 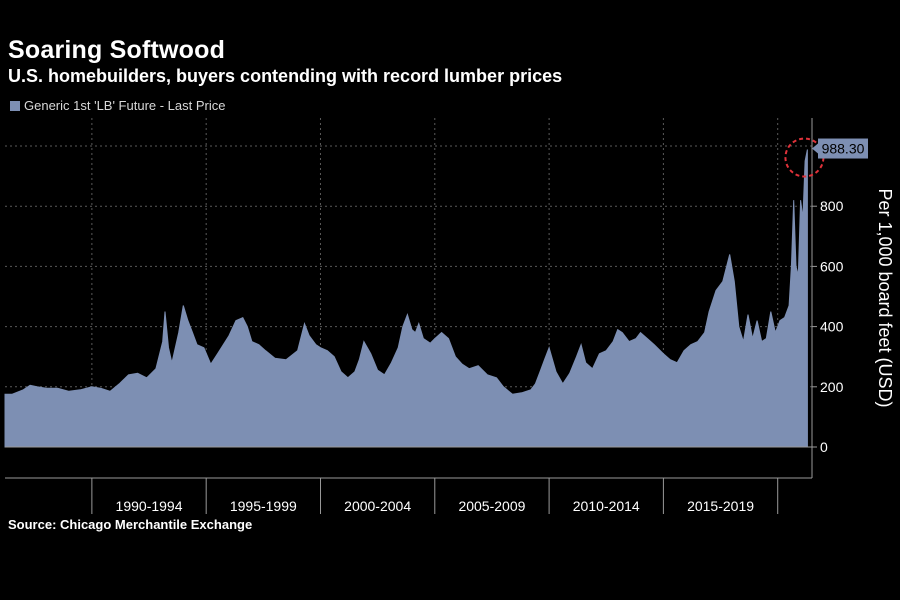 I want to click on chart-title: Soaring Softwood, so click(x=117, y=50).